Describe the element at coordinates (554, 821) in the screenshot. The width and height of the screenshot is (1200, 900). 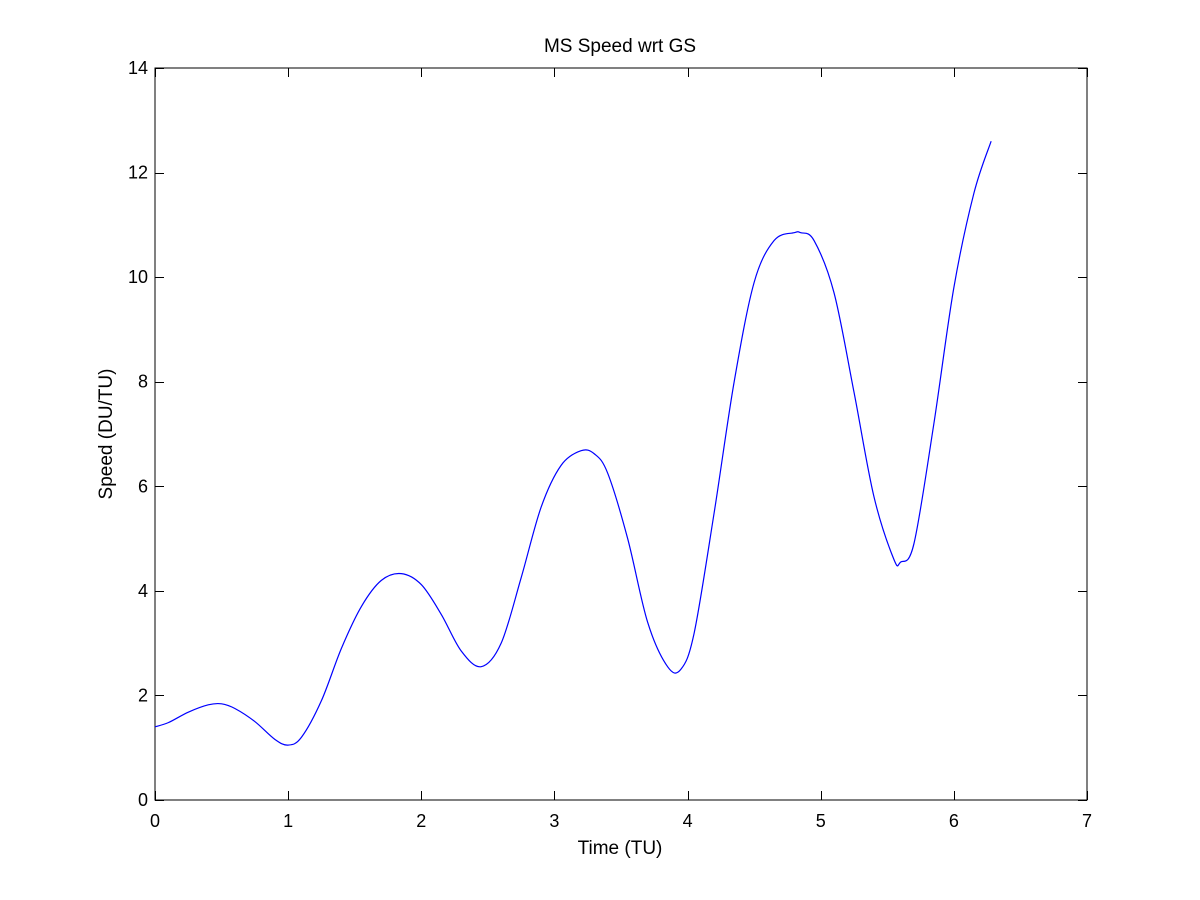
I see `x-tick-label: 3` at that location.